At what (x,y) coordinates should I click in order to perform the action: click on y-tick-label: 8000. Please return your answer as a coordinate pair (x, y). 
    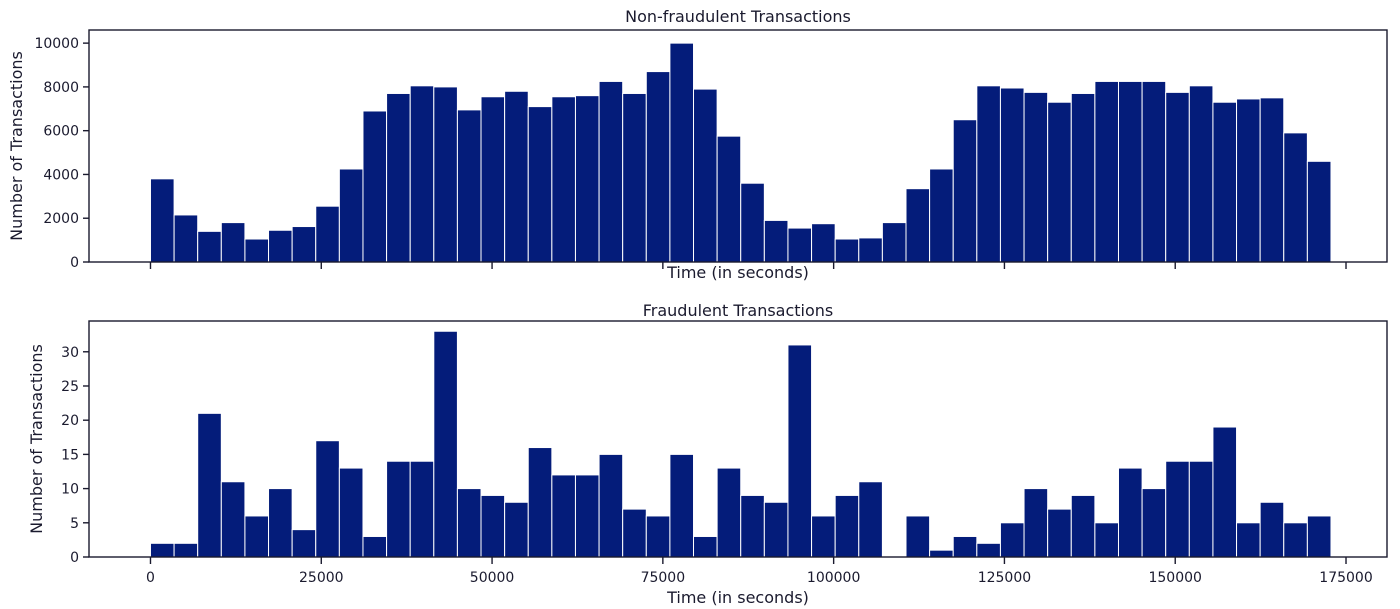
    Looking at the image, I should click on (61, 88).